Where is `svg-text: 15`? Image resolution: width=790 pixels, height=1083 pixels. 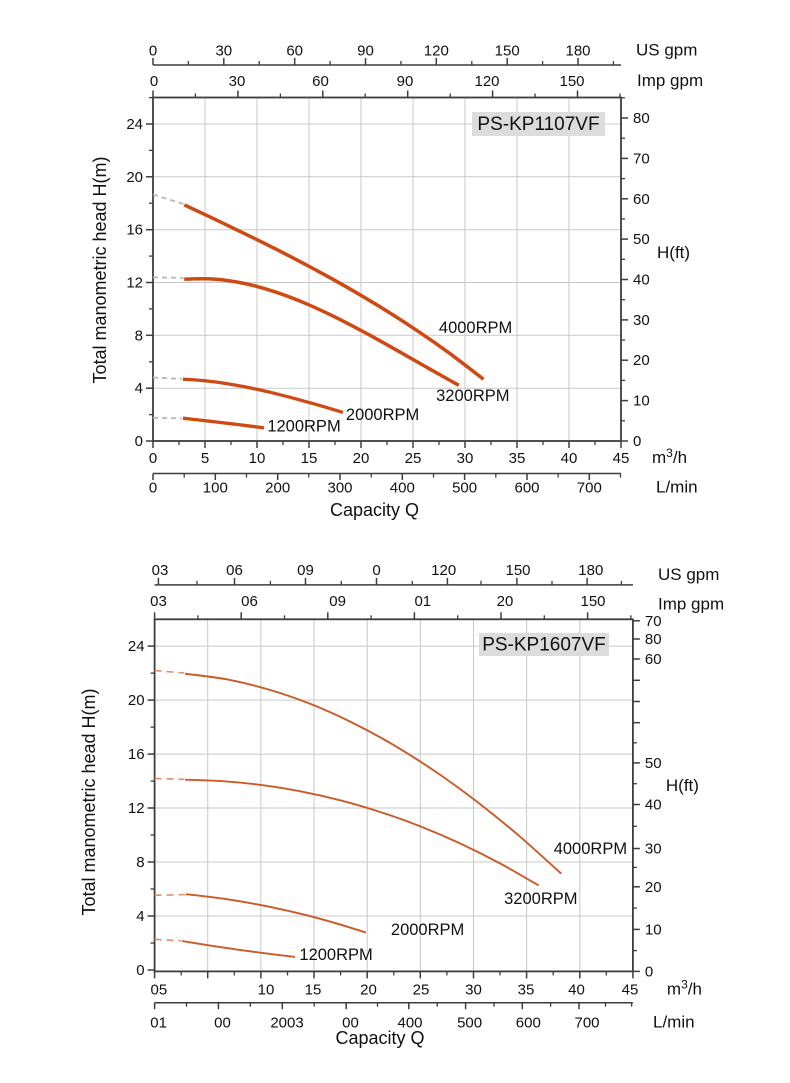
svg-text: 15 is located at coordinates (309, 458).